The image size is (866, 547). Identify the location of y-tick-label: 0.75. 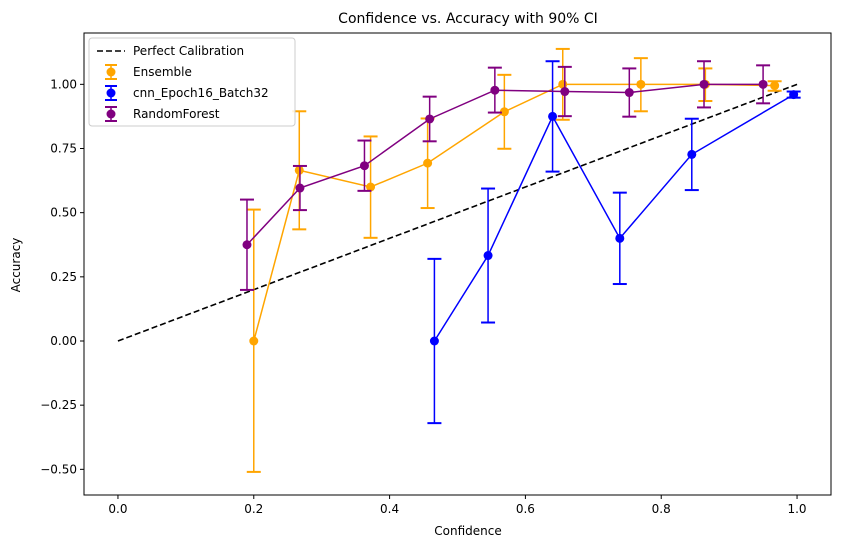
(63, 149).